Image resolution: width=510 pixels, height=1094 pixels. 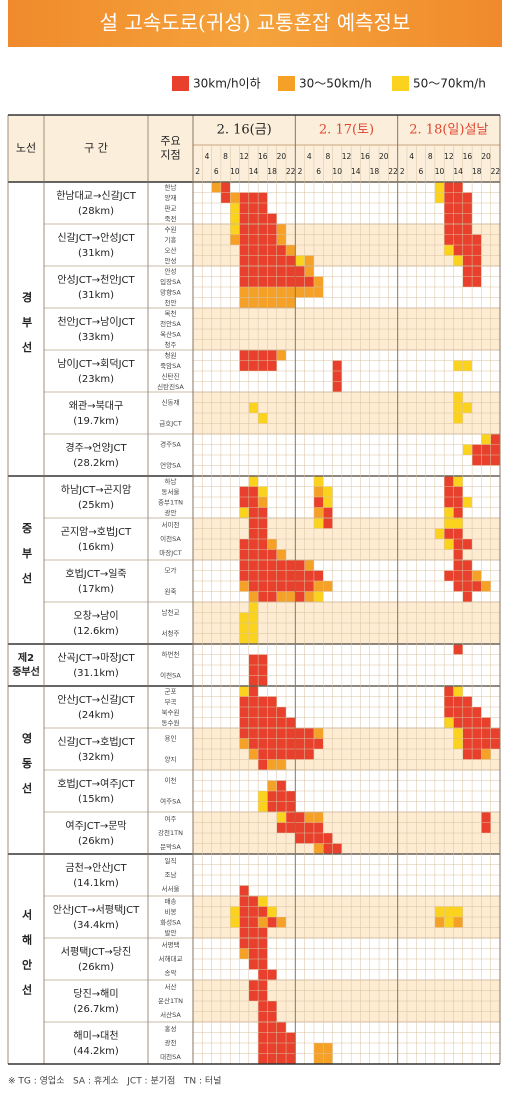 I want to click on point-label: 하번천, so click(x=171, y=654).